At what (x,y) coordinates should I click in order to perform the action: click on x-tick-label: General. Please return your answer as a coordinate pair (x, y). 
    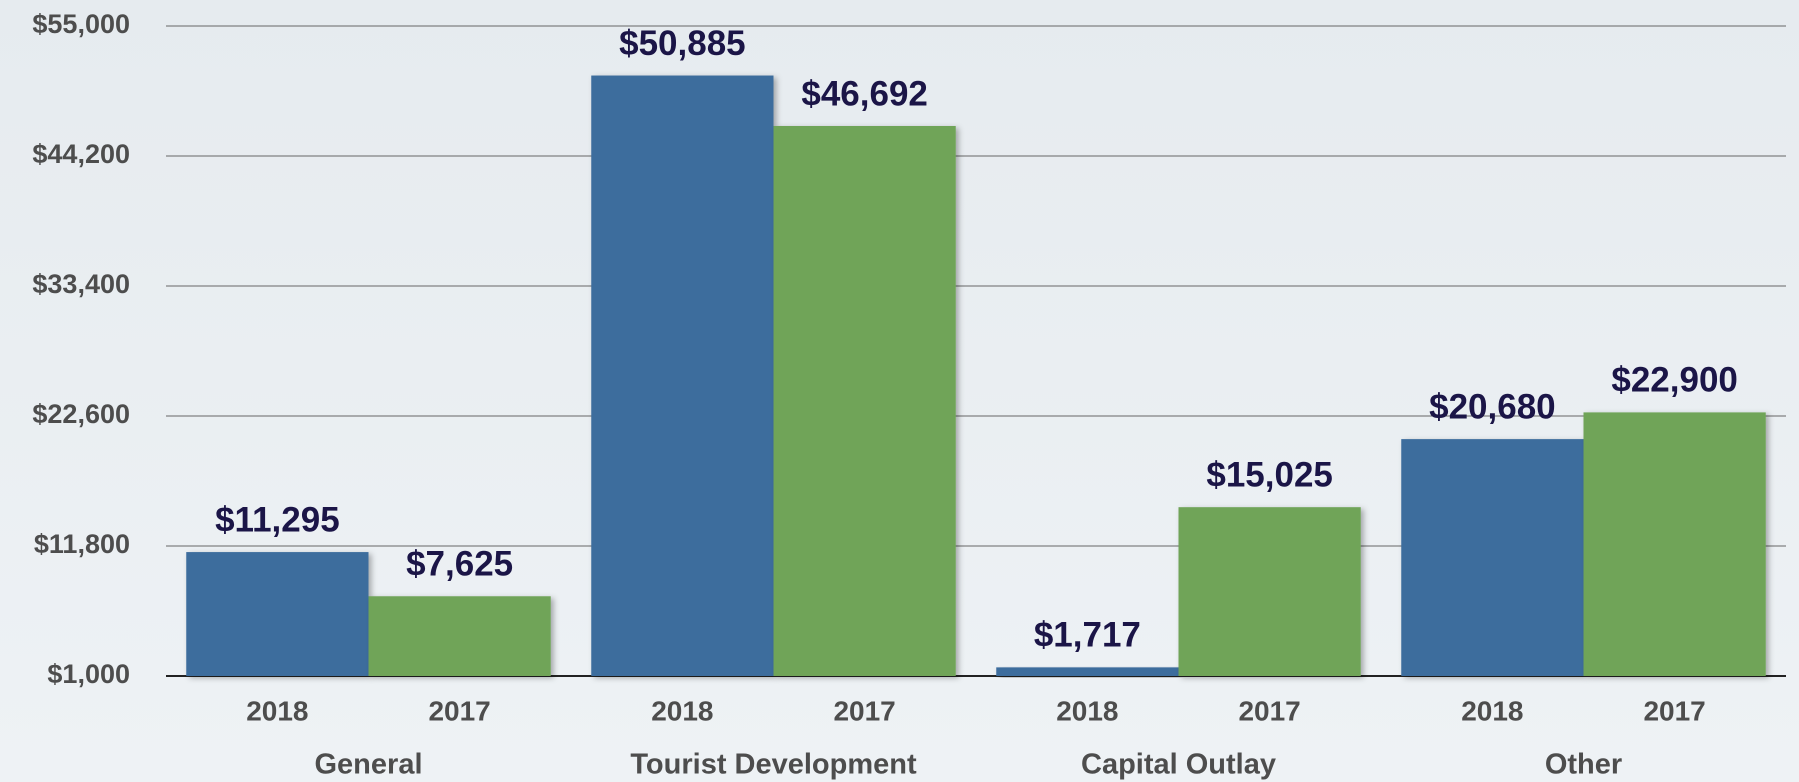
    Looking at the image, I should click on (369, 765).